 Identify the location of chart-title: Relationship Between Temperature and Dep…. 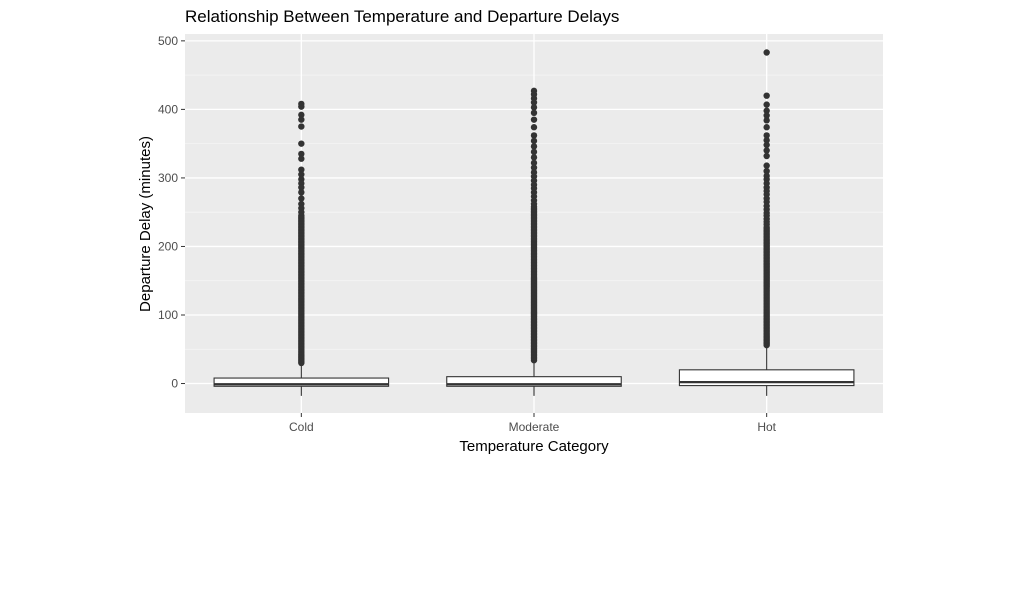
(402, 16).